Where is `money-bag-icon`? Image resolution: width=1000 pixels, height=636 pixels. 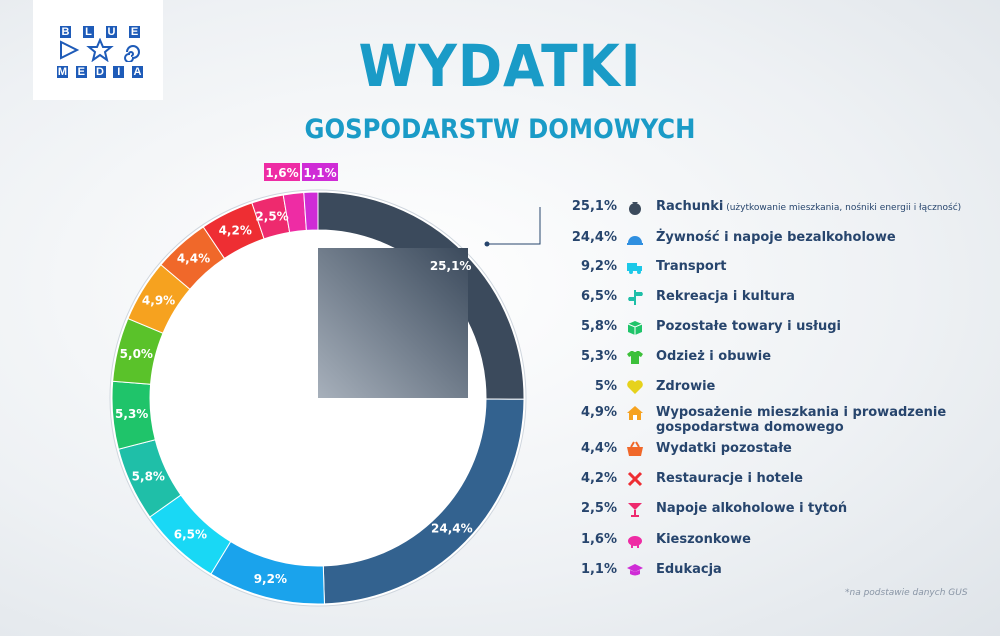 money-bag-icon is located at coordinates (635, 208).